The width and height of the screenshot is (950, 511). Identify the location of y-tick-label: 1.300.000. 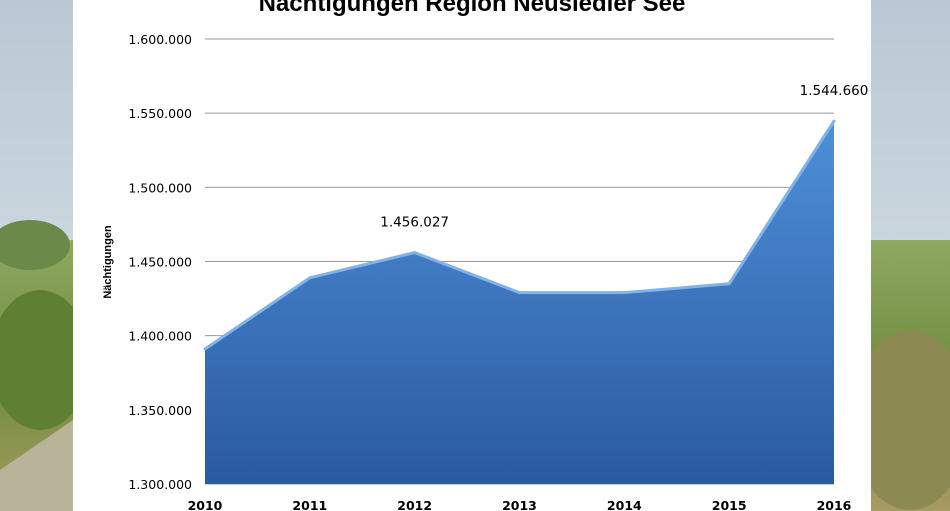
(160, 484).